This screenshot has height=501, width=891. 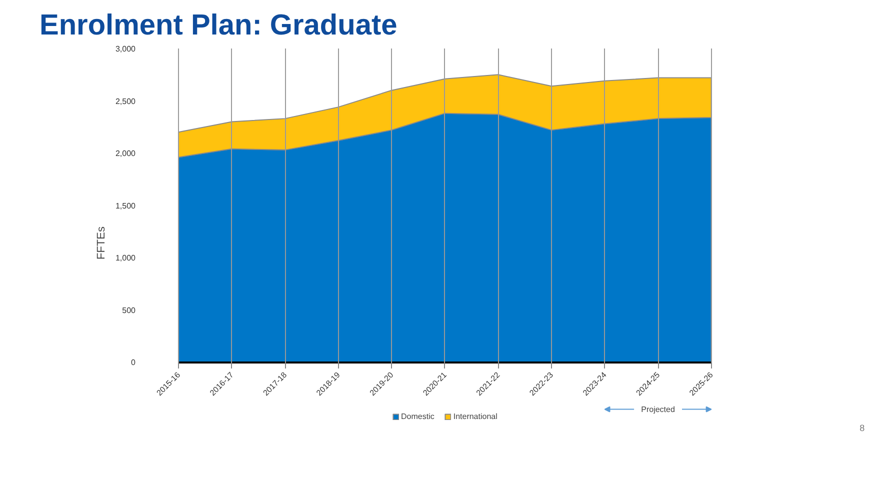 I want to click on legend-label: Domestic, so click(x=417, y=416).